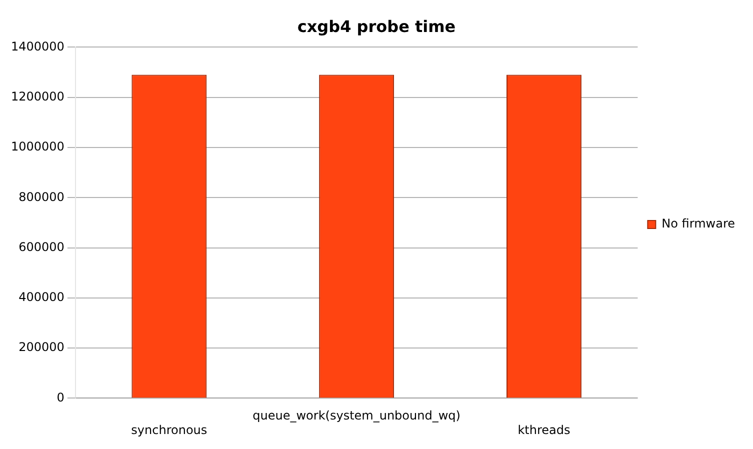 This screenshot has height=449, width=753. Describe the element at coordinates (37, 147) in the screenshot. I see `y-tick-label: 1000000` at that location.